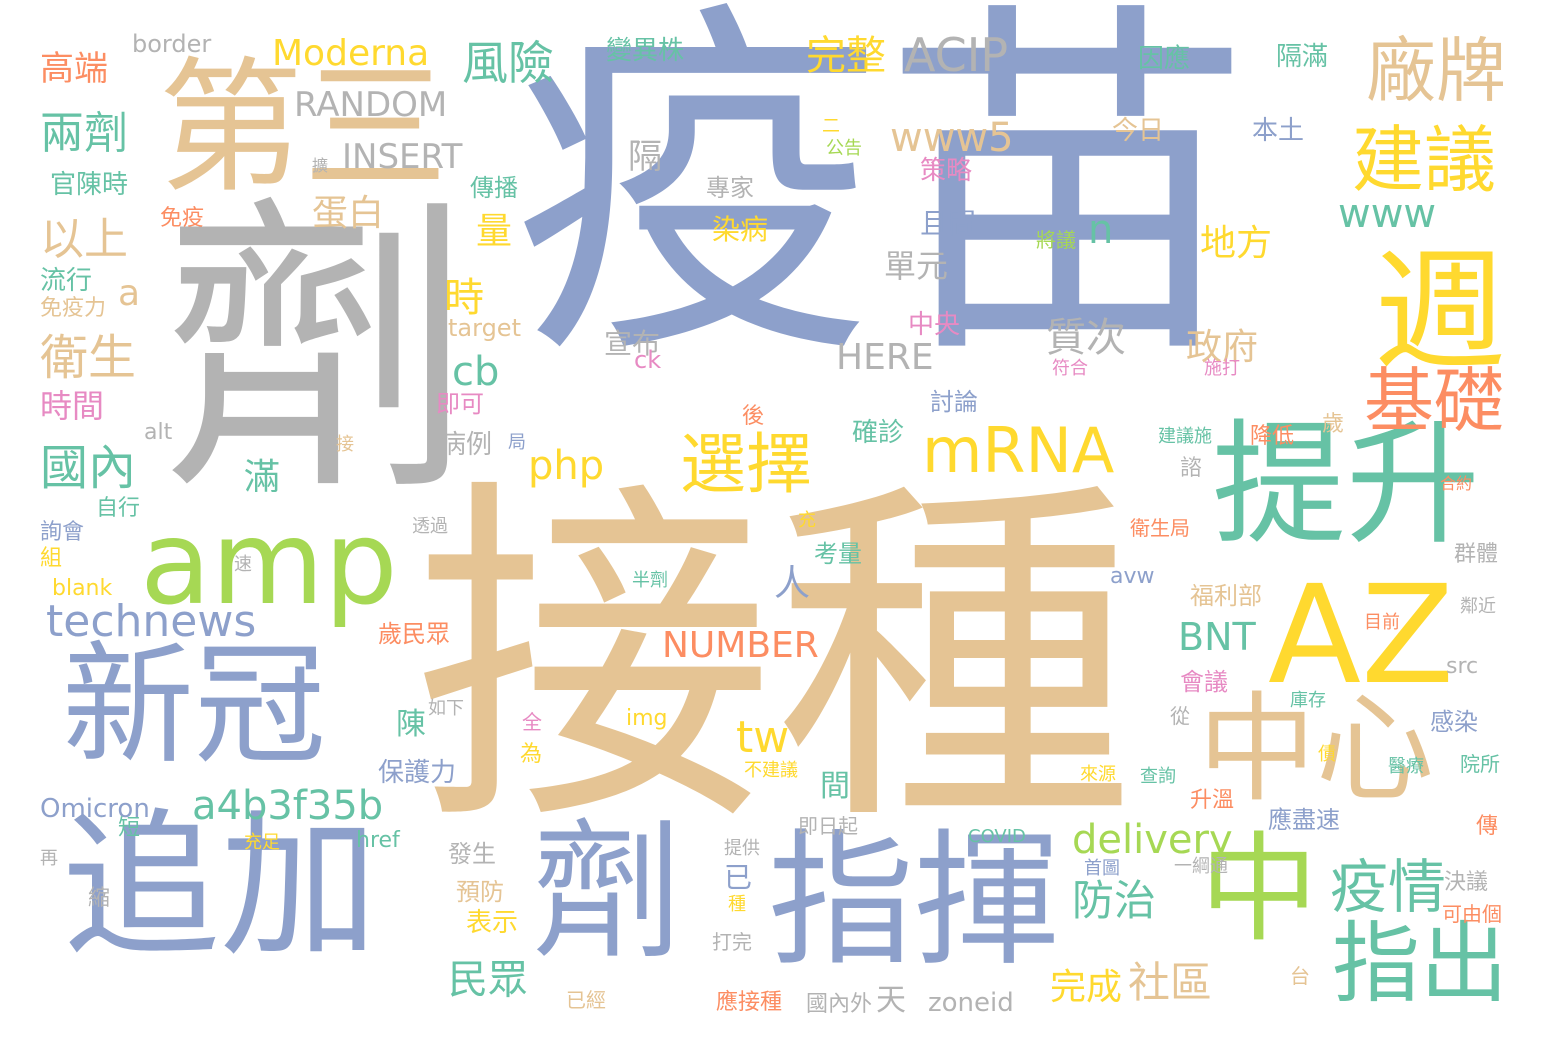  What do you see at coordinates (1056, 240) in the screenshot?
I see `word: 將議` at bounding box center [1056, 240].